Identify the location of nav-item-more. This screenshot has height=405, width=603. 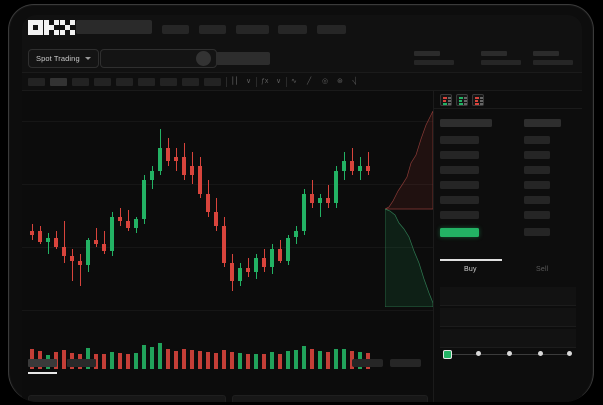
(292, 29).